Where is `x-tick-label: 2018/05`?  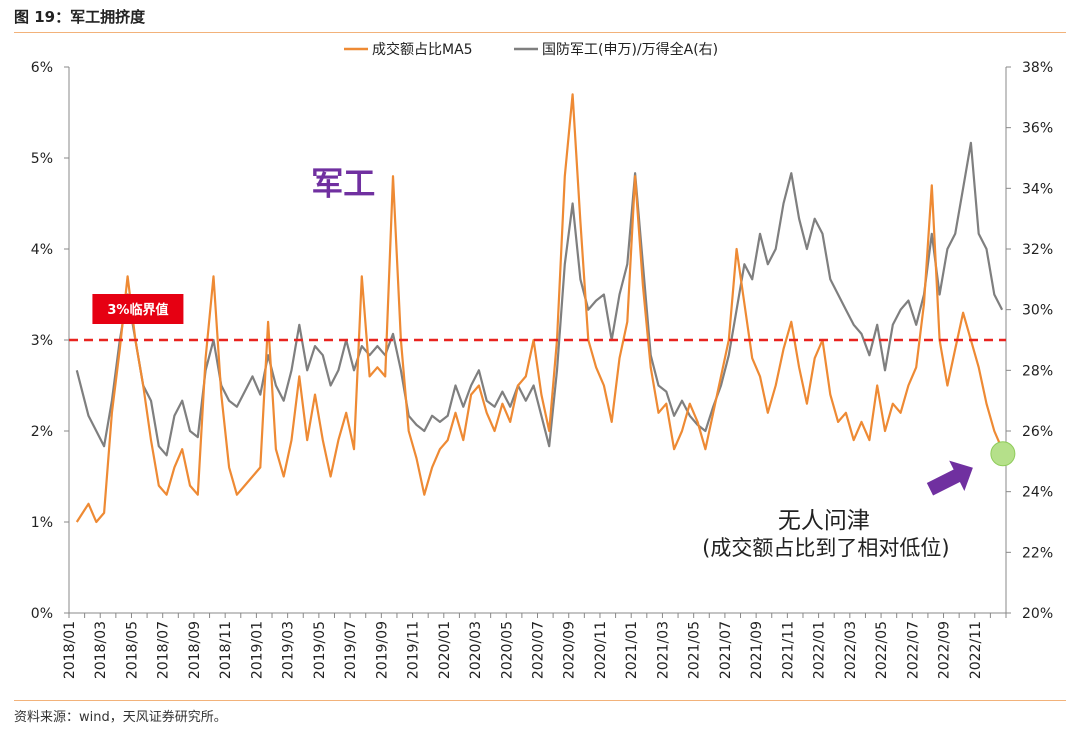 x-tick-label: 2018/05 is located at coordinates (132, 650).